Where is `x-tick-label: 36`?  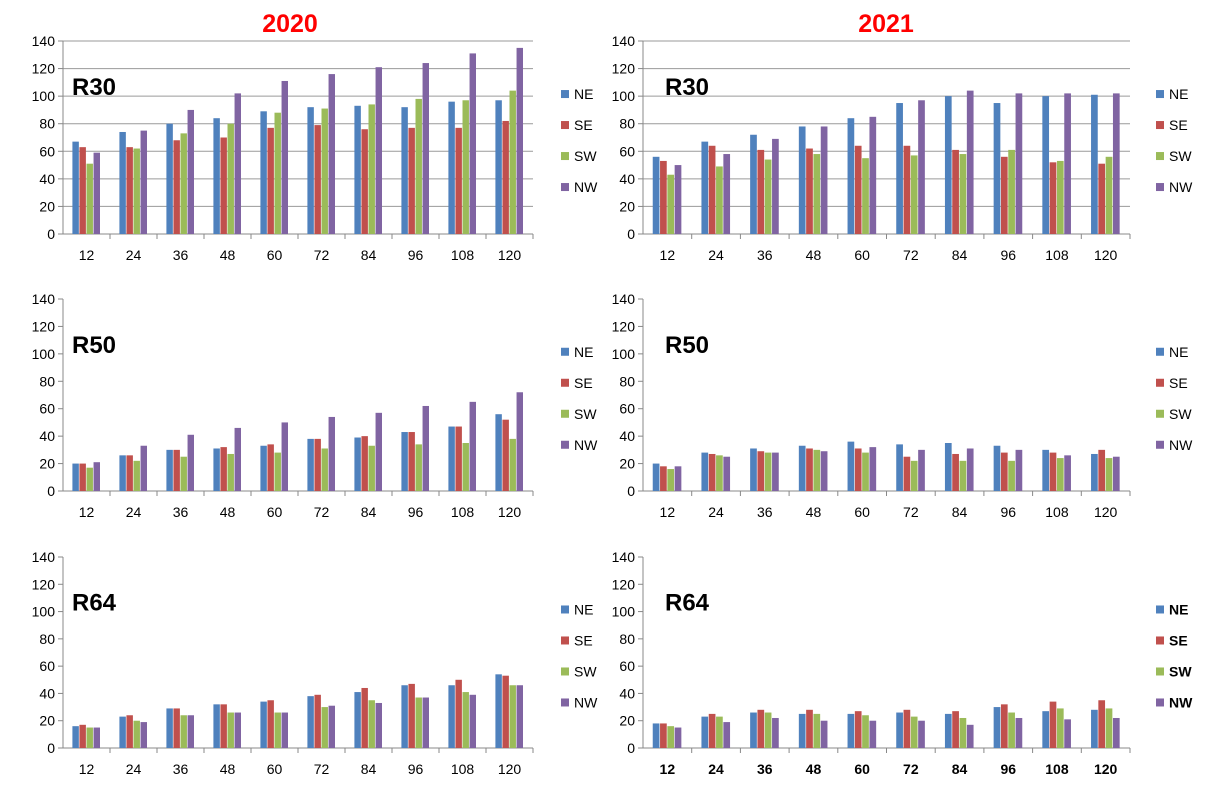
x-tick-label: 36 is located at coordinates (765, 512).